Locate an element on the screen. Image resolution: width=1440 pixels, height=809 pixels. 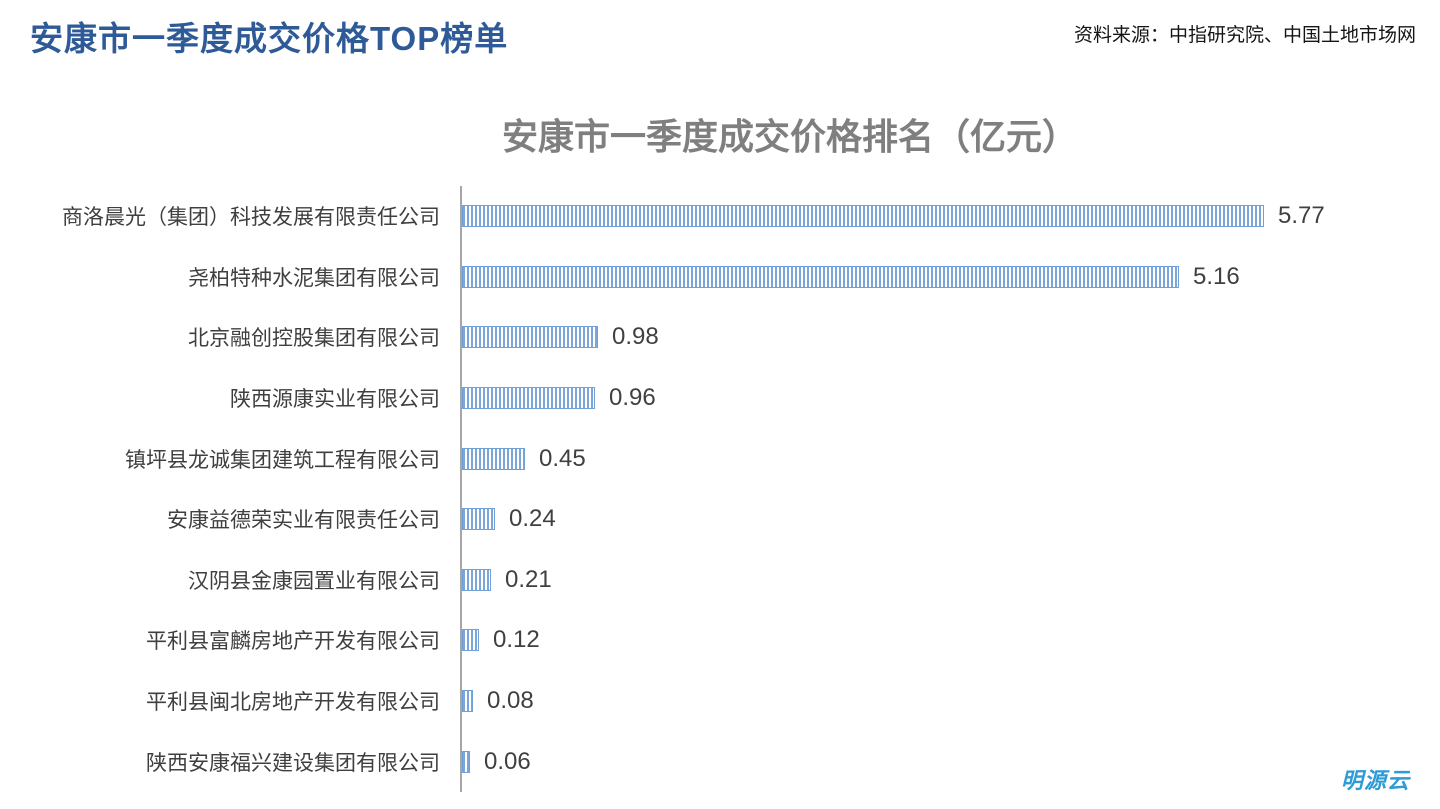
category-label: 汉阴县金康园置业有限公司 is located at coordinates (314, 581).